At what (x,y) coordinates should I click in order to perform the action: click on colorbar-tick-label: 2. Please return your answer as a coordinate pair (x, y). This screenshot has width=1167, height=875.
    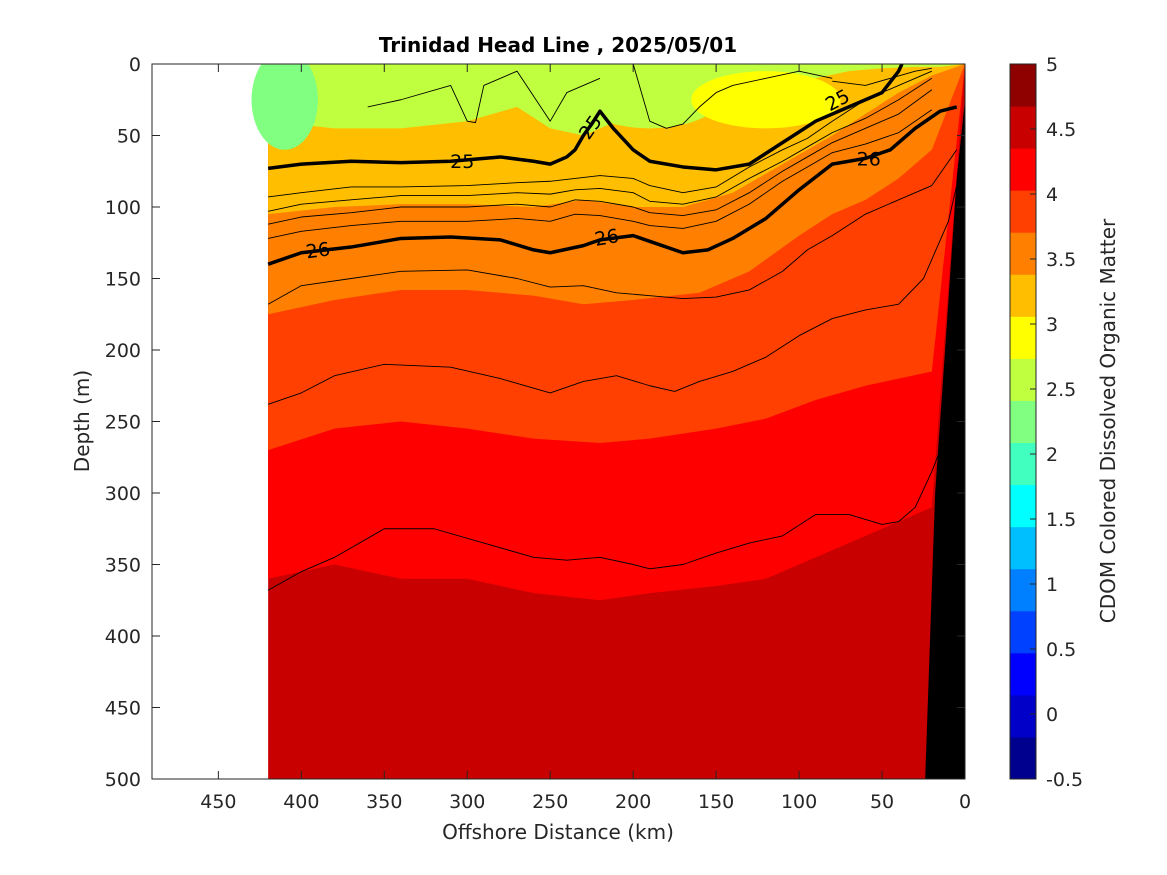
    Looking at the image, I should click on (1052, 455).